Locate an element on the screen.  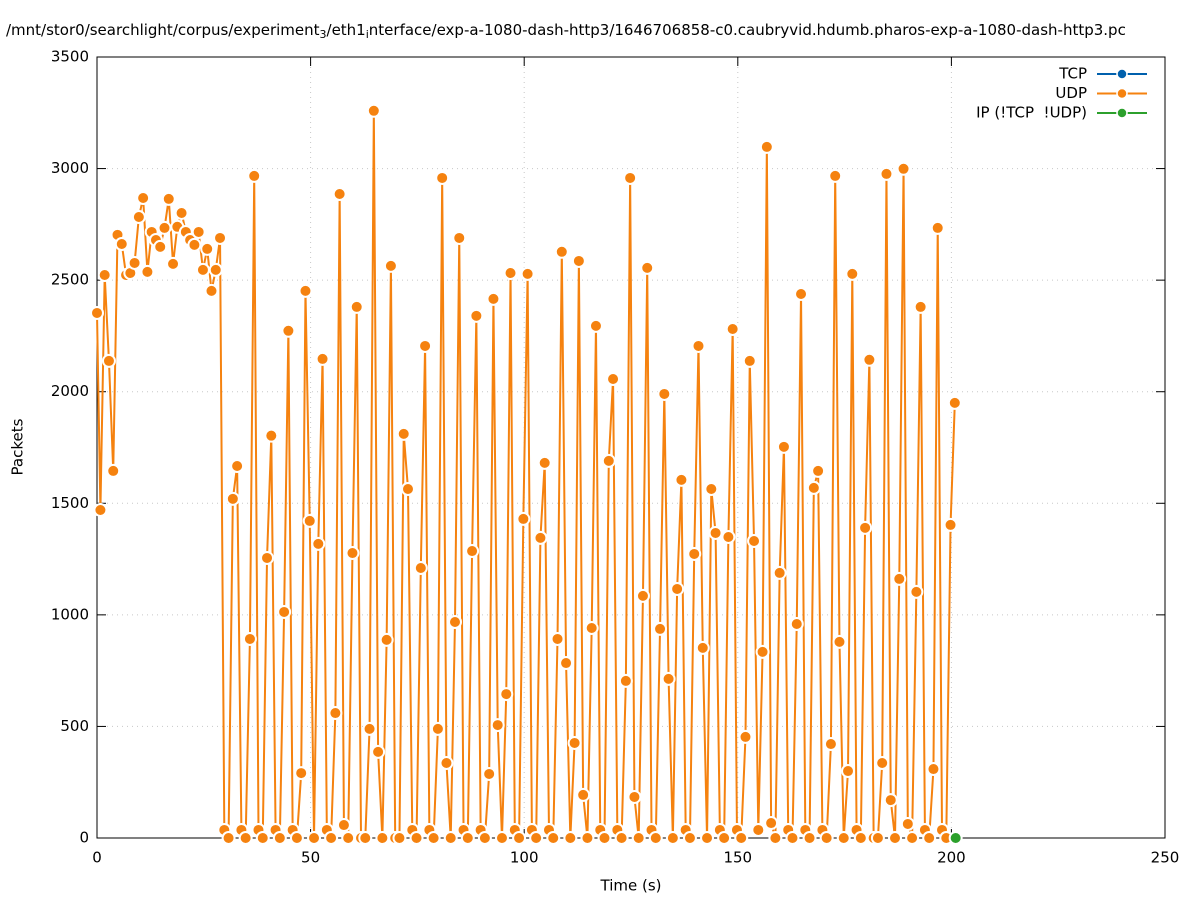
y-tick-label: 0 is located at coordinates (84, 838).